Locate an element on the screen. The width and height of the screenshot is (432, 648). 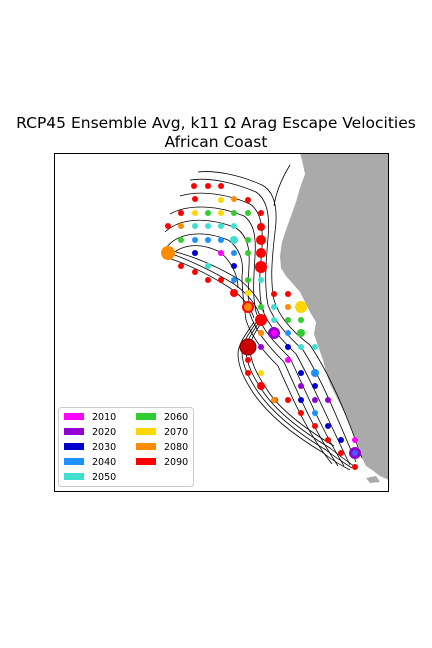
legend-label-2070: 2070 is located at coordinates (176, 432).